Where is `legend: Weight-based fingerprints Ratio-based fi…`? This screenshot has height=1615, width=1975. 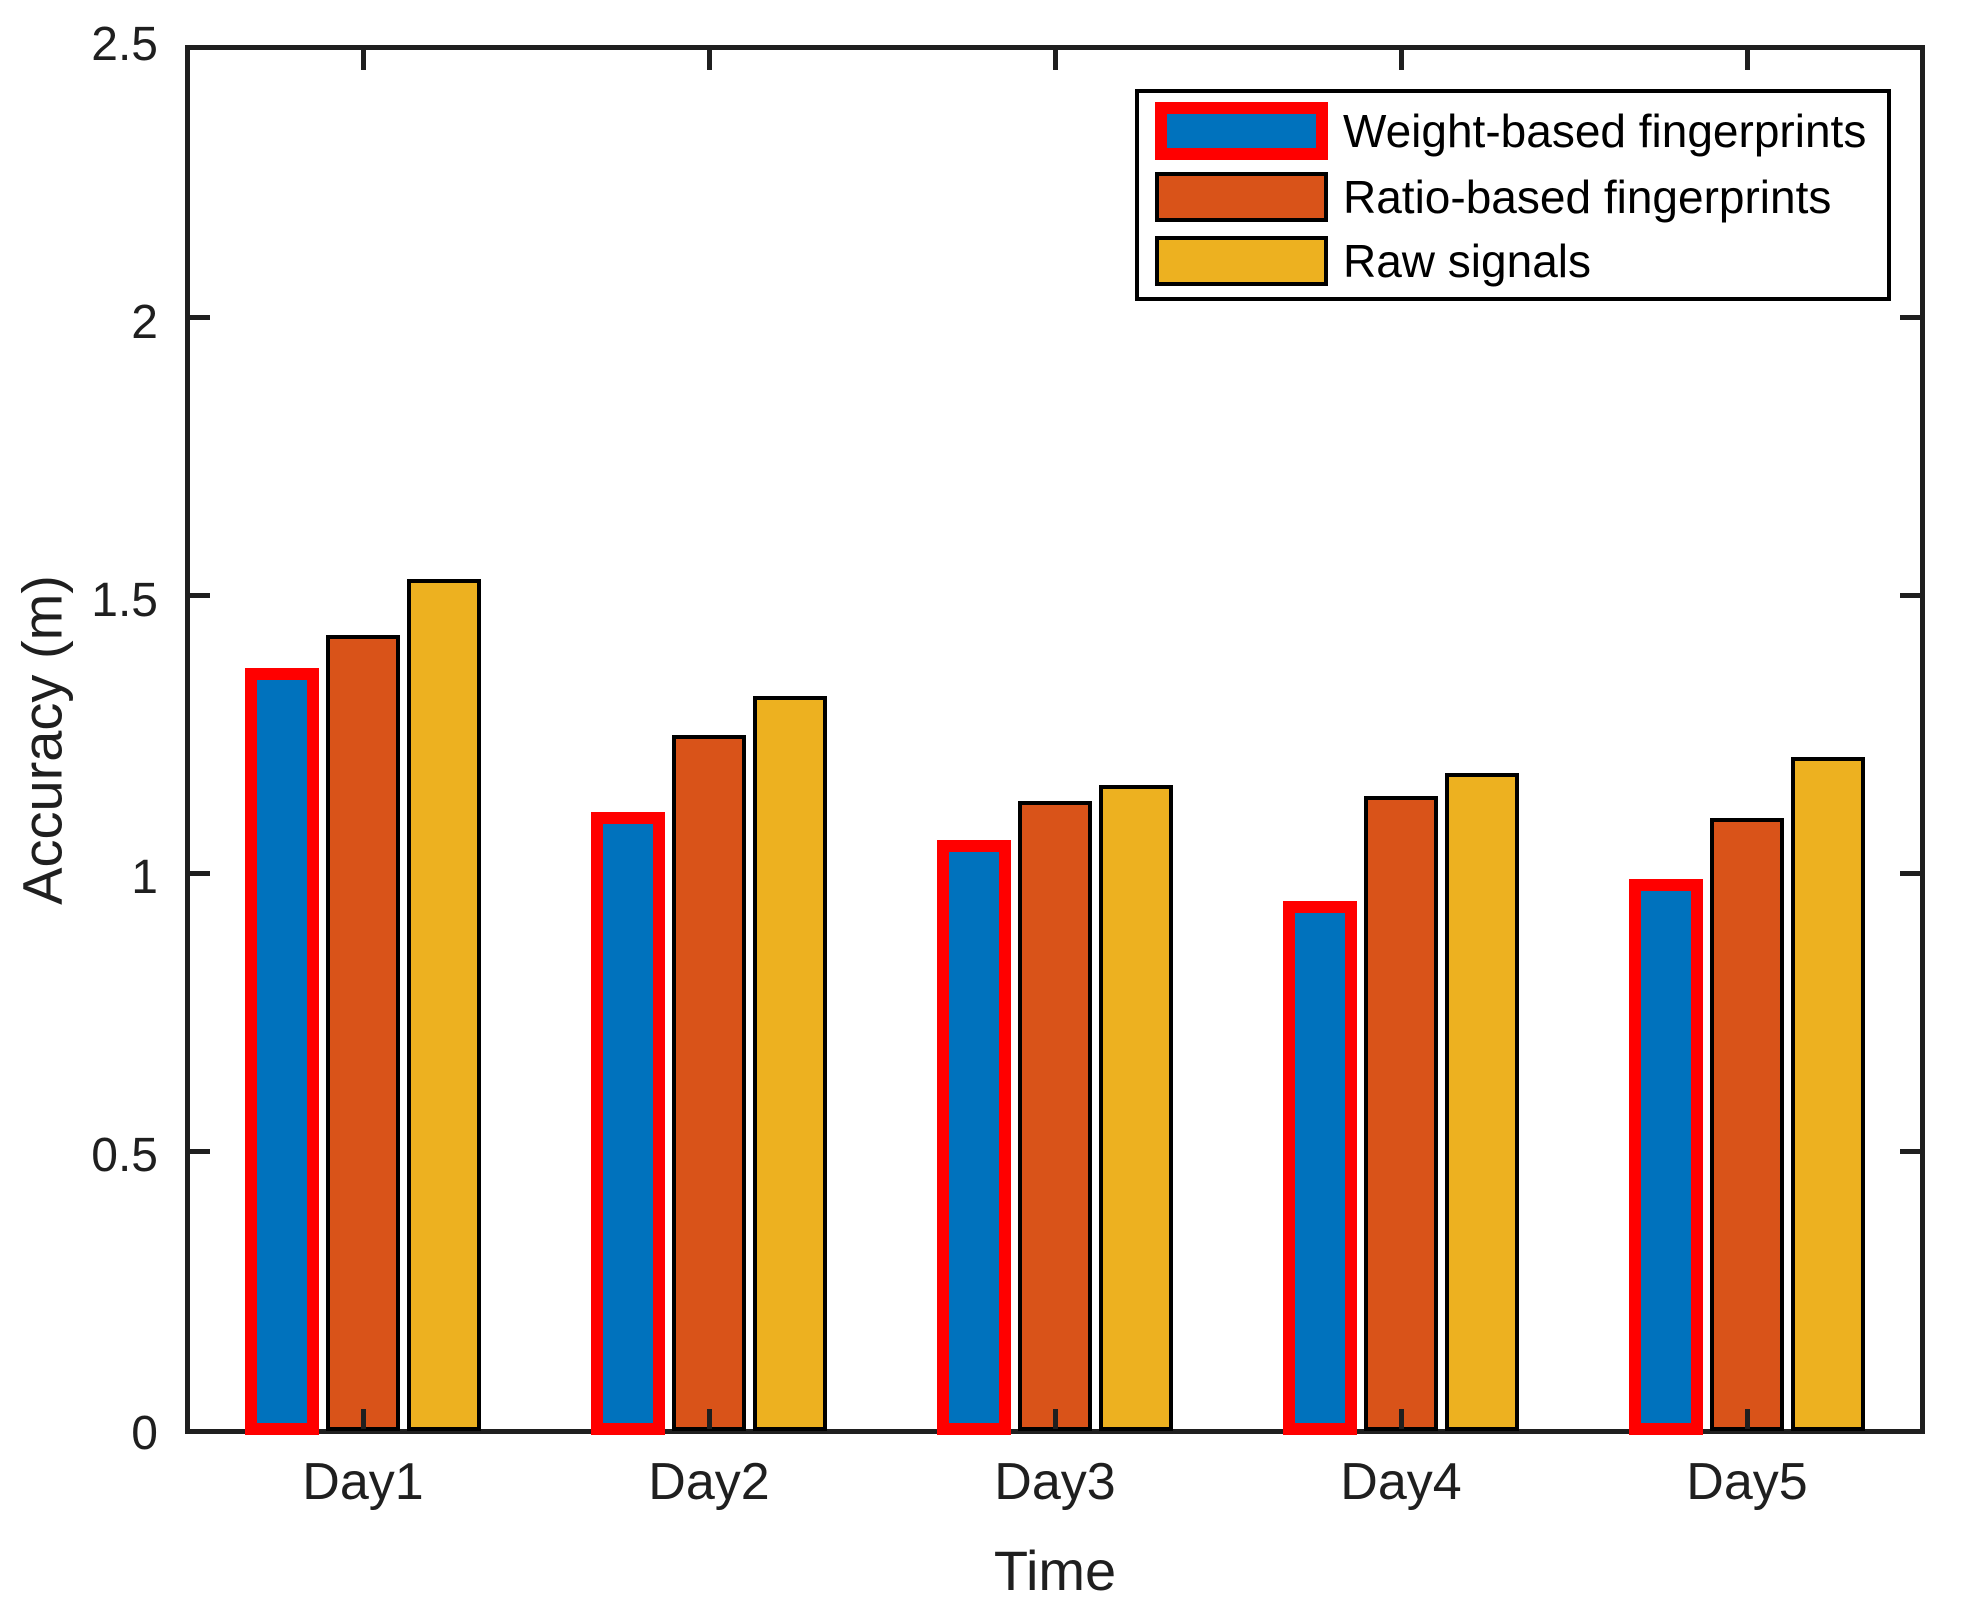 legend: Weight-based fingerprints Ratio-based fi… is located at coordinates (1513, 195).